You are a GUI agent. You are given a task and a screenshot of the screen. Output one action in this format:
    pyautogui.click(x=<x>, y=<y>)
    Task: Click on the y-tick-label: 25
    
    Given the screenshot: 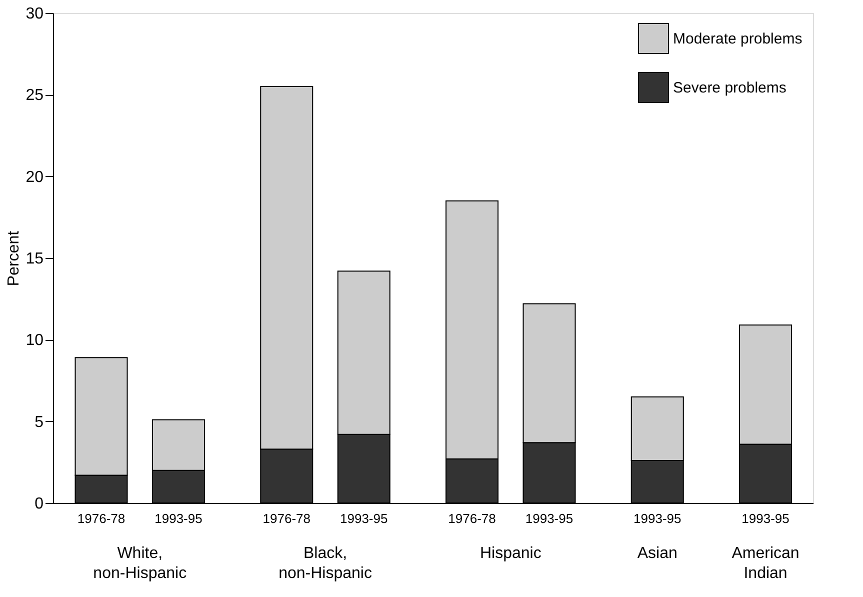 What is the action you would take?
    pyautogui.click(x=35, y=95)
    